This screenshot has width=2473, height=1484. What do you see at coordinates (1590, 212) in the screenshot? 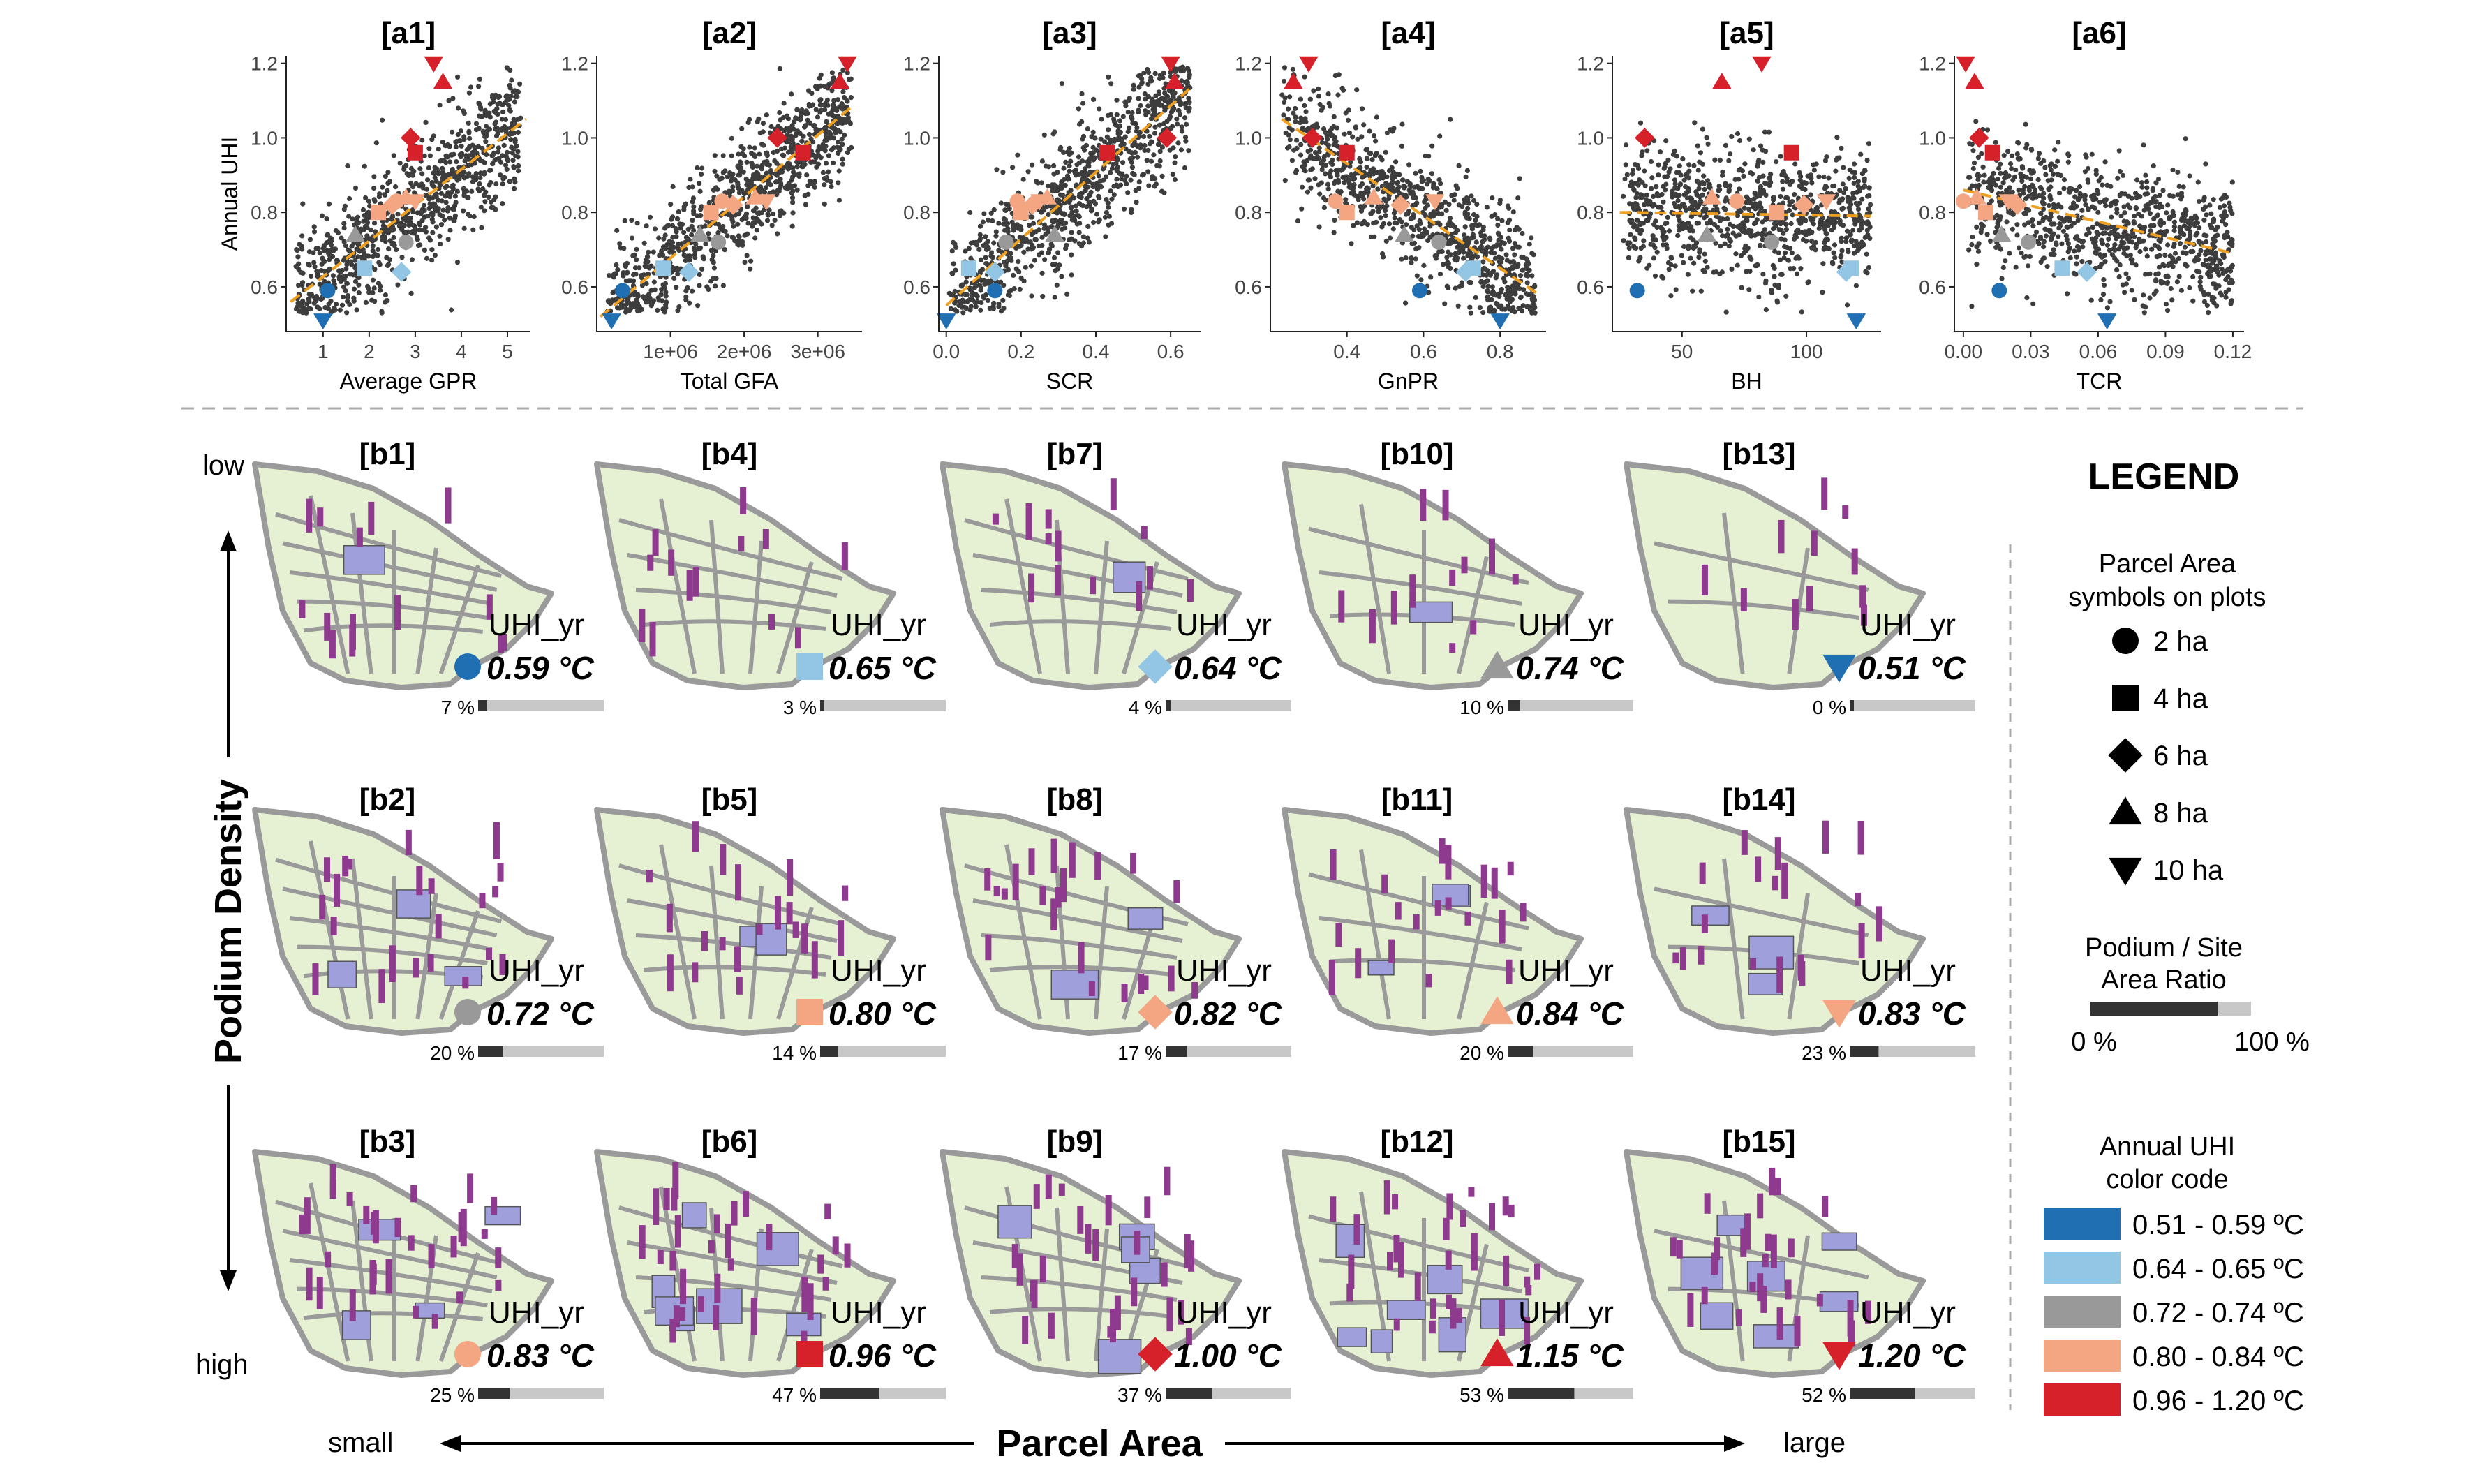
I see `y-tick-label: 0.8` at bounding box center [1590, 212].